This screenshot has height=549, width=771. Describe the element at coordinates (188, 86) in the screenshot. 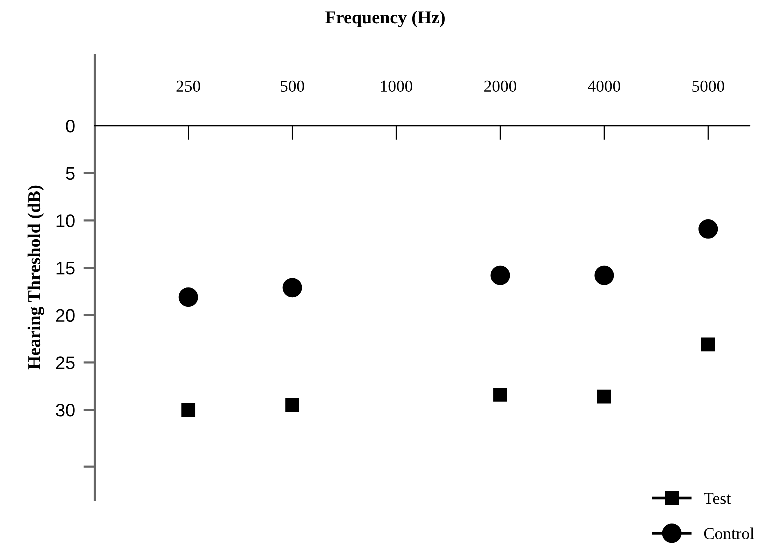

I see `x-tick-label: 250` at that location.